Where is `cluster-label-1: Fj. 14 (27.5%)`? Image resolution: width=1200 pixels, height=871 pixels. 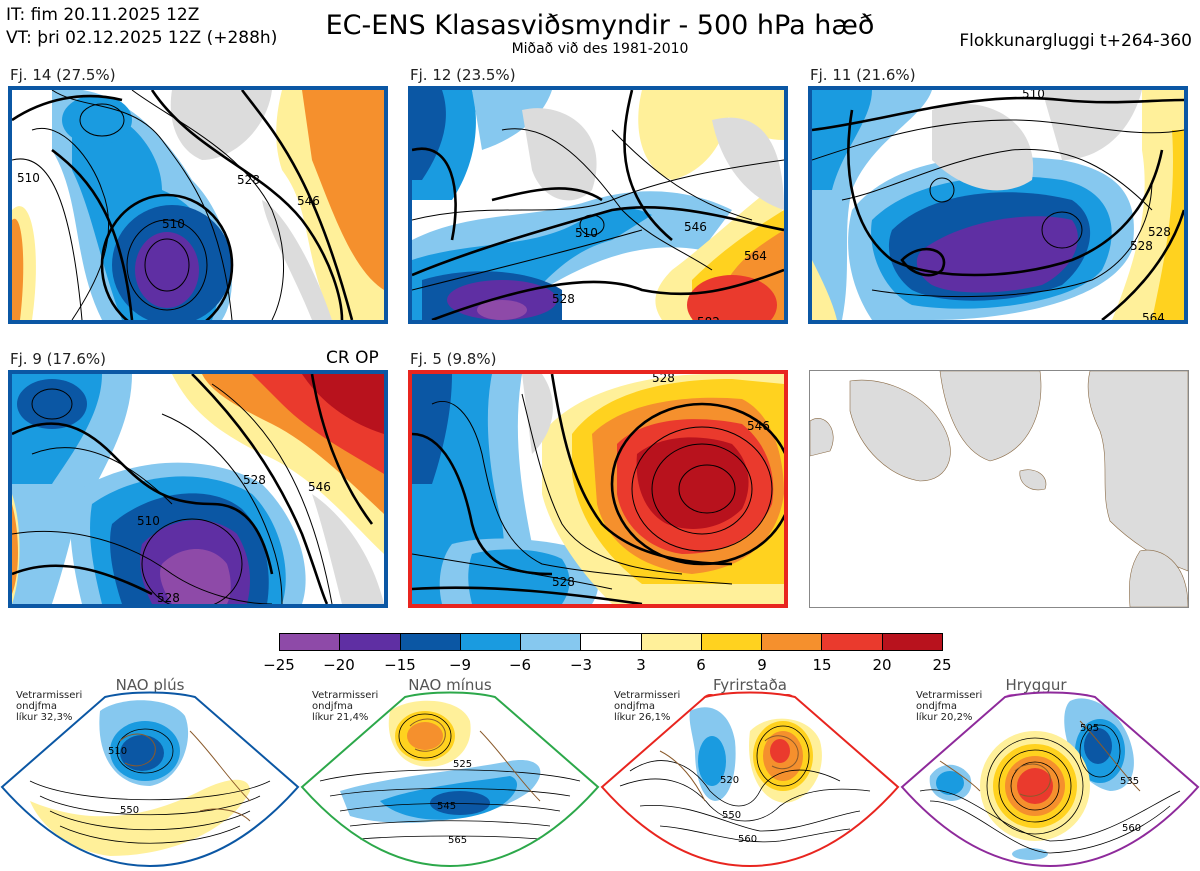
cluster-label-1: Fj. 14 (27.5%) is located at coordinates (63, 75).